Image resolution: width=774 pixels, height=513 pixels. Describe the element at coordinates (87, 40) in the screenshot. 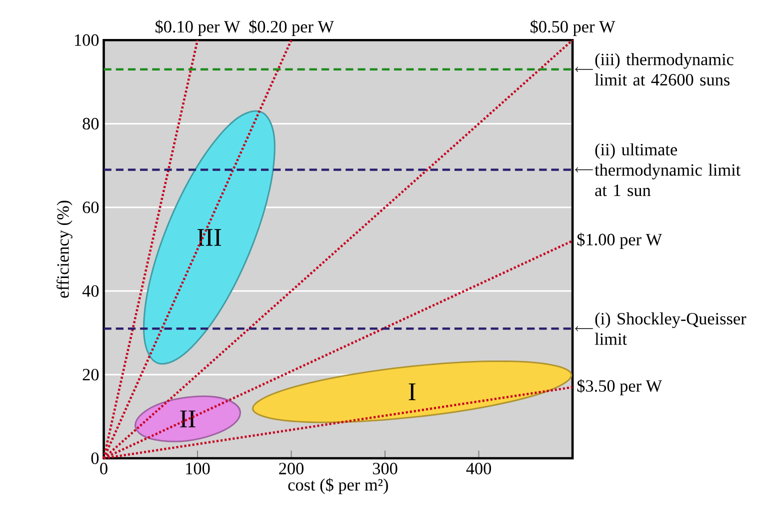

I see `y-tick-label: 100` at that location.